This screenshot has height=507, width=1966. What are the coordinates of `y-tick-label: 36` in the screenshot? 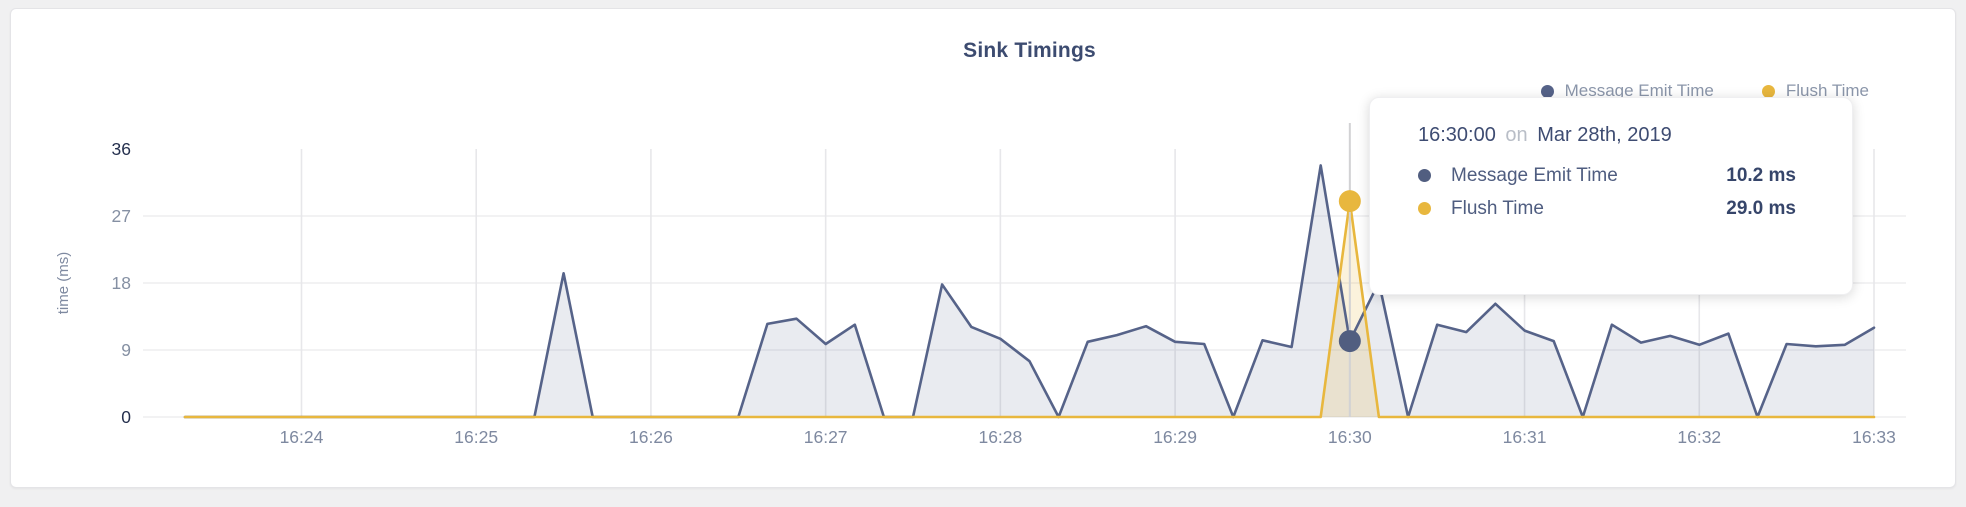 It's located at (121, 149).